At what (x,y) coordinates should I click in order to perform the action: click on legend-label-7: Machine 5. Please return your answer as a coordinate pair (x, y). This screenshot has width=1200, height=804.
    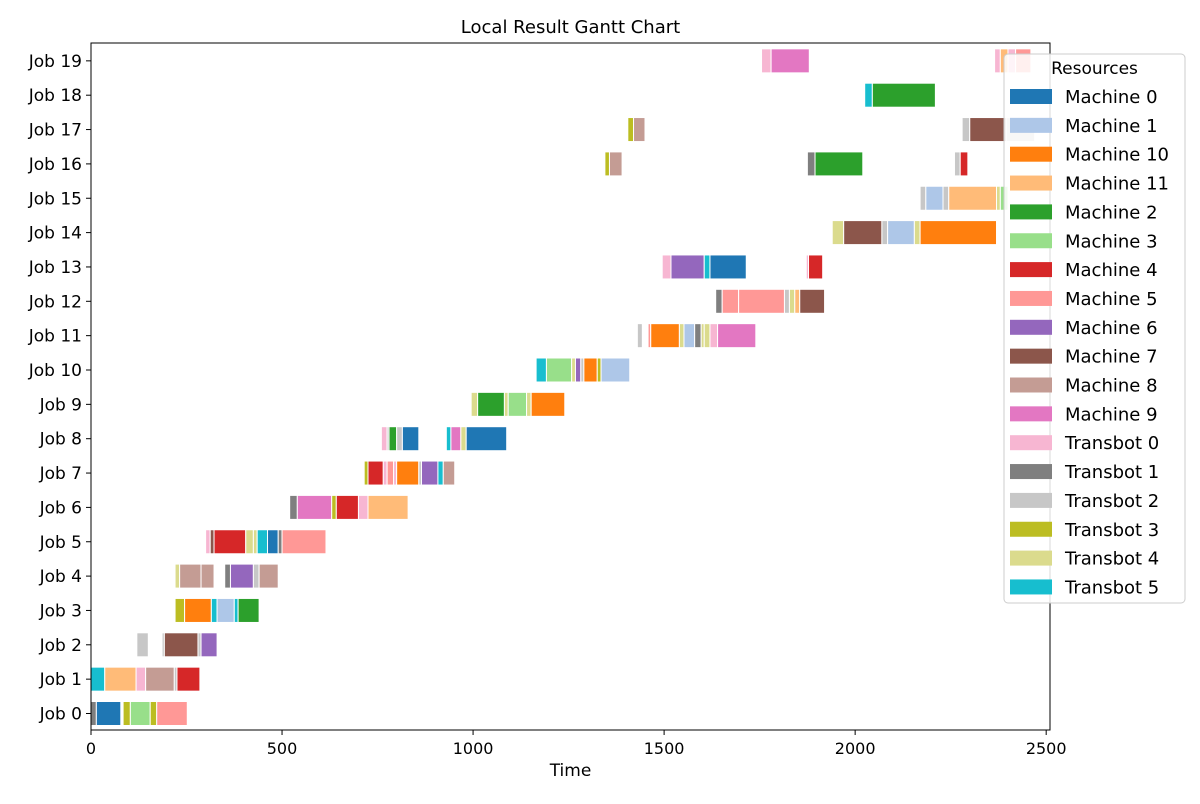
    Looking at the image, I should click on (1111, 299).